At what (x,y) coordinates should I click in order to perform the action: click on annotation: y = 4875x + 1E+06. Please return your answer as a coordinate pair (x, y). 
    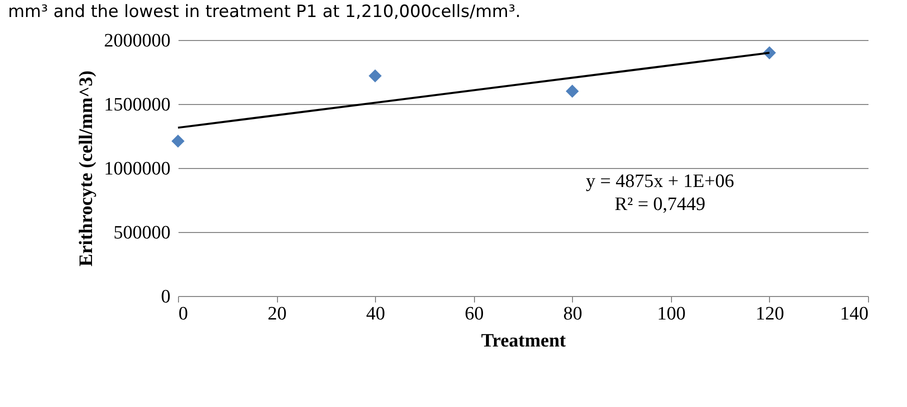
    Looking at the image, I should click on (660, 181).